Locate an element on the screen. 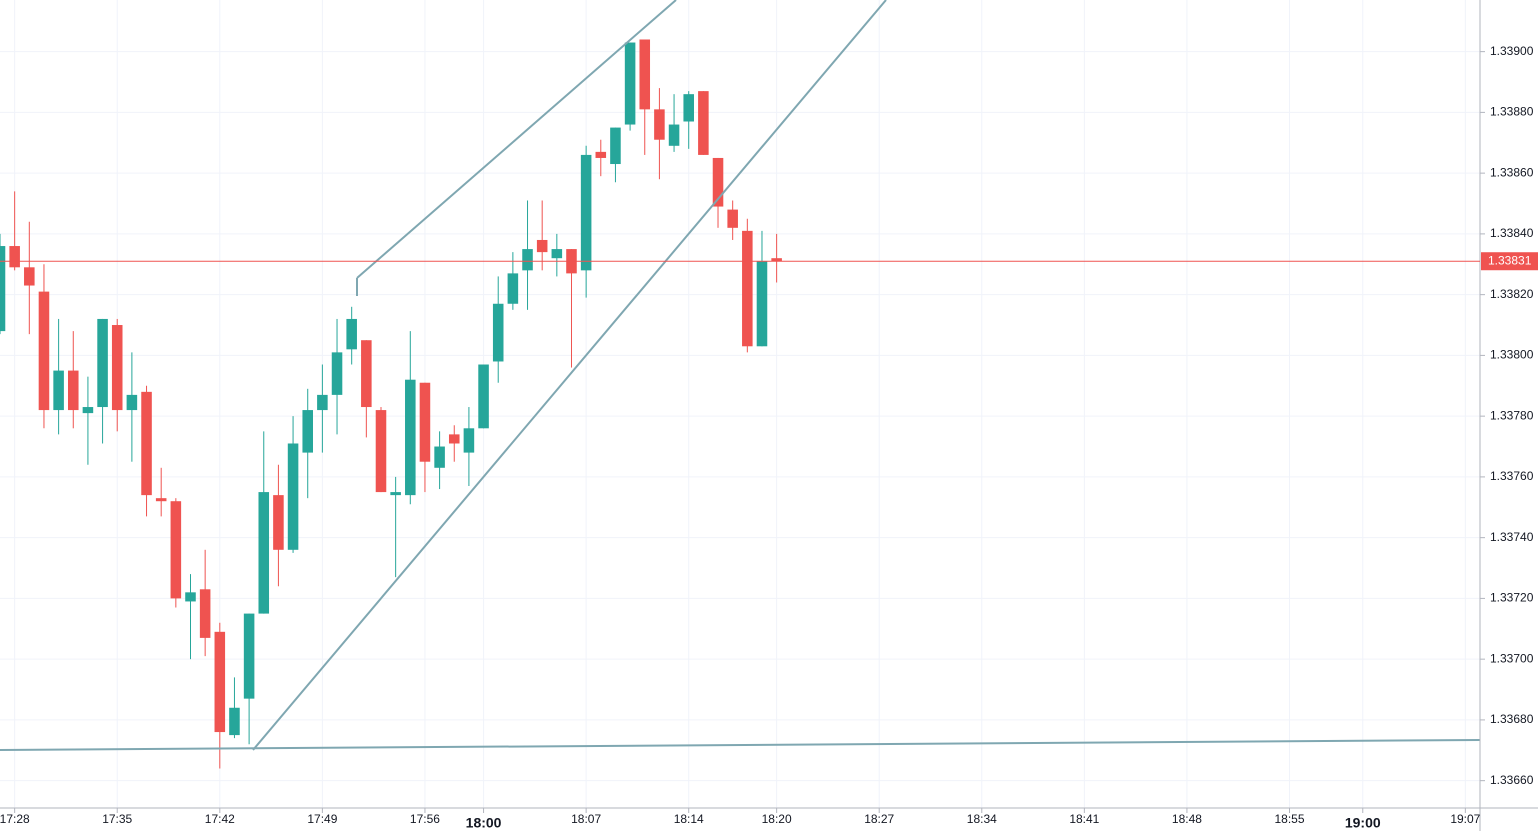  x-tick-label: 18:07 is located at coordinates (586, 819).